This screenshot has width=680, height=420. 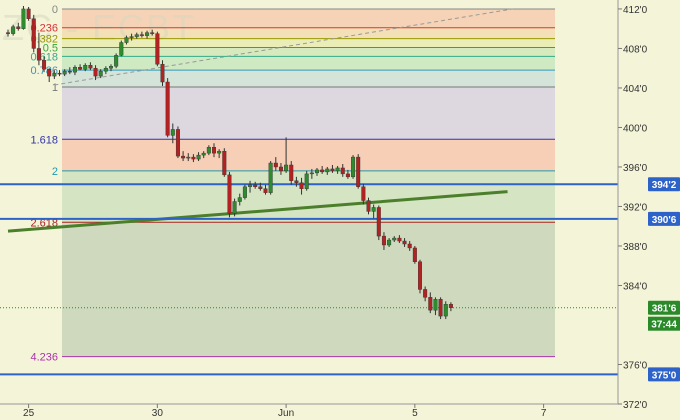 I want to click on fib-label: 0.5, so click(x=50, y=48).